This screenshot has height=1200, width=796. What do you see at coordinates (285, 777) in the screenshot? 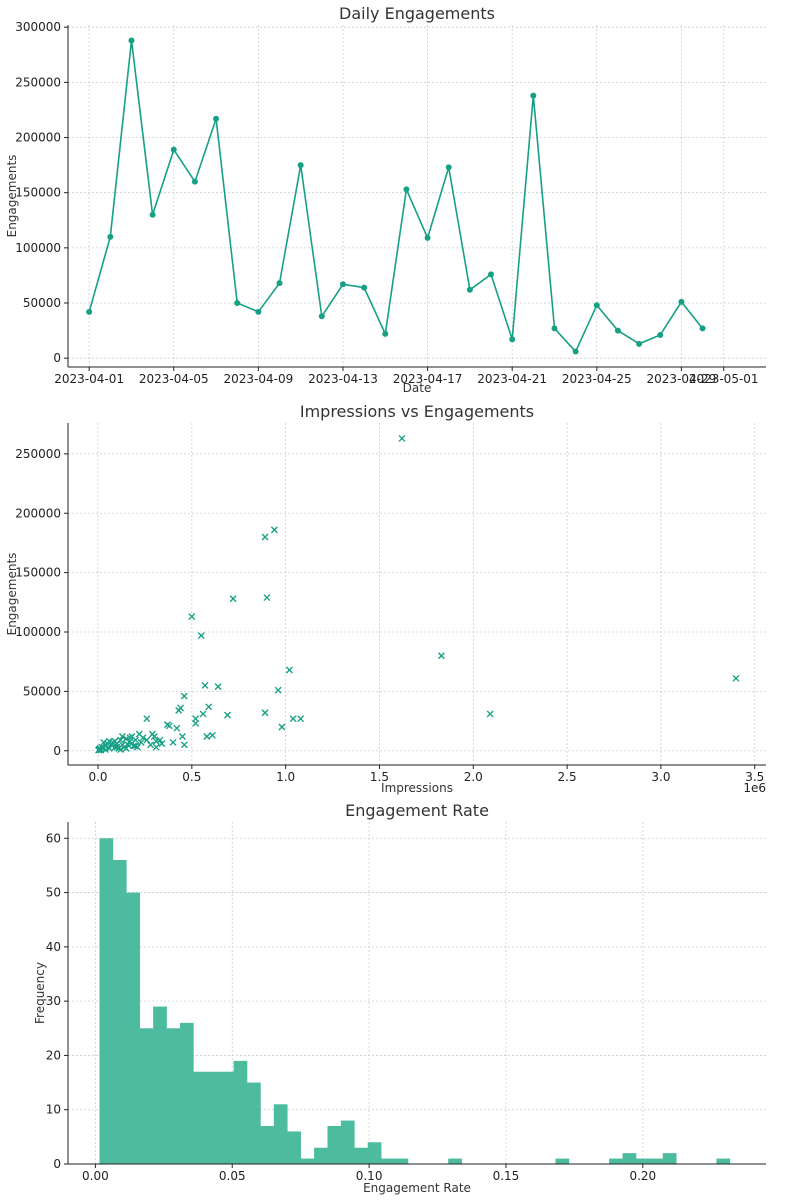
I see `x-tick-label: 1.0` at bounding box center [285, 777].